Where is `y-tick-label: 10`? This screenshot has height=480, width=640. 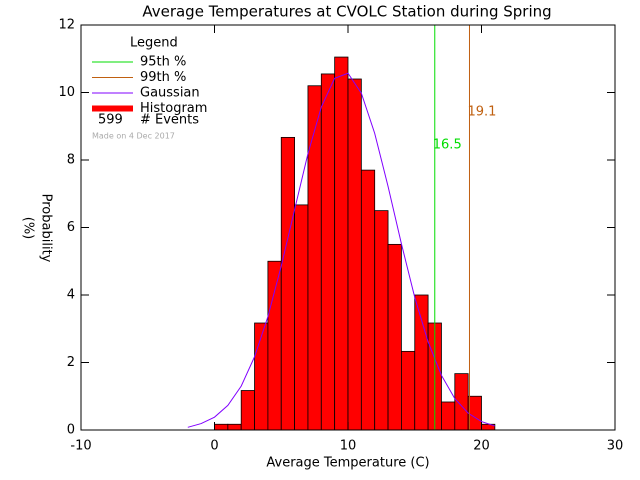
y-tick-label: 10 is located at coordinates (66, 92).